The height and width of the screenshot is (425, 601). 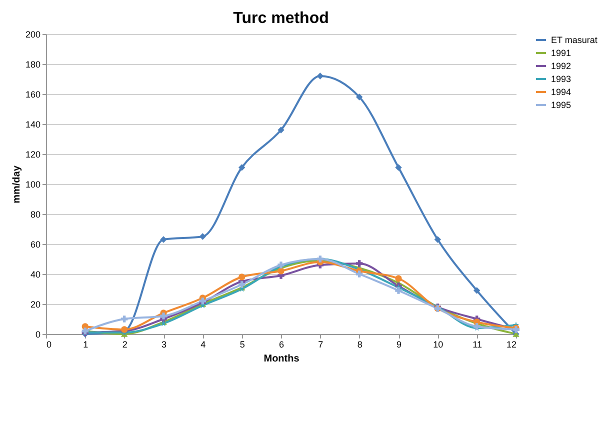 What do you see at coordinates (35, 305) in the screenshot?
I see `y-tick-label: 20` at bounding box center [35, 305].